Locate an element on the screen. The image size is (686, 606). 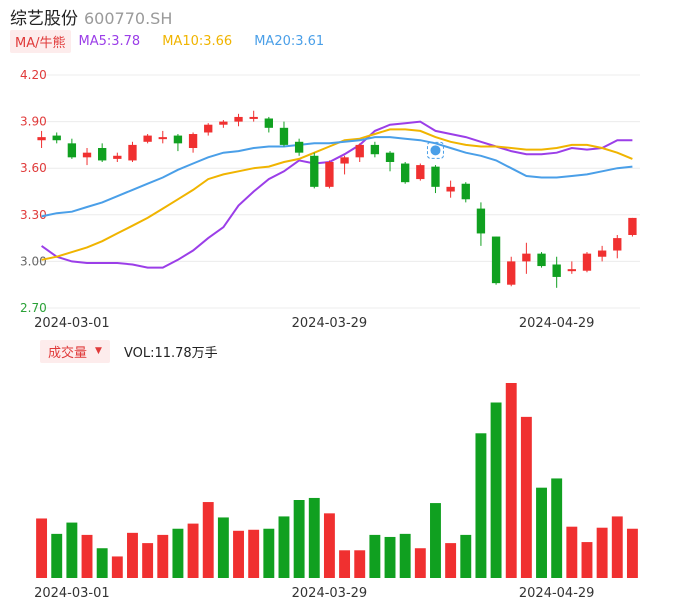
stock-header: 综艺股份 600770.SH is located at coordinates (91, 16).